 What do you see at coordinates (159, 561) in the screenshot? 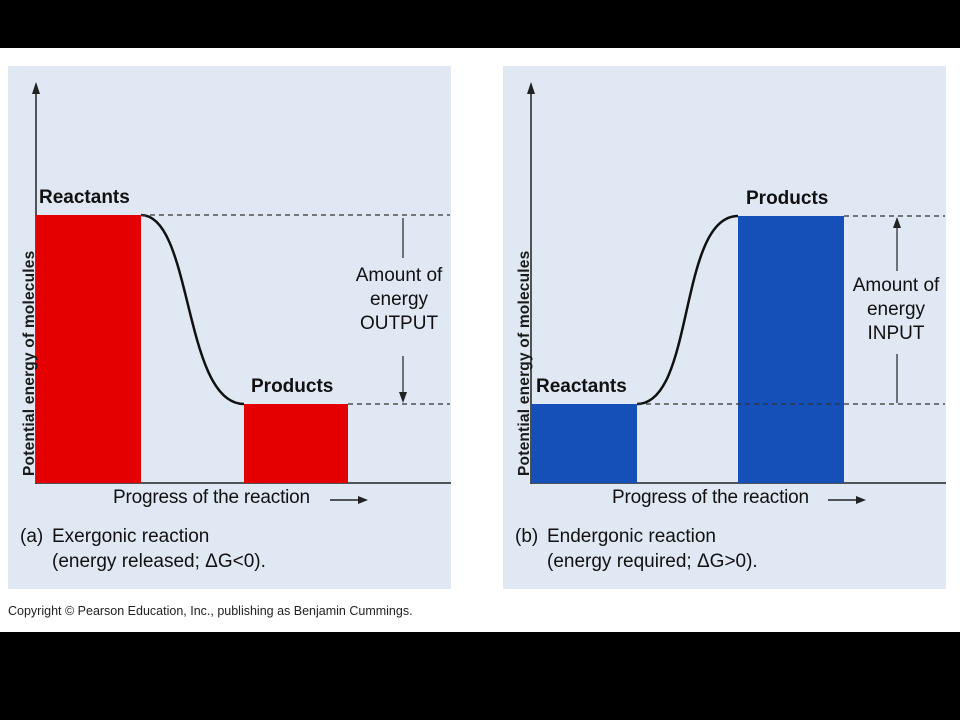
I see `caption-detail: (energy released; ΔG<0).` at bounding box center [159, 561].